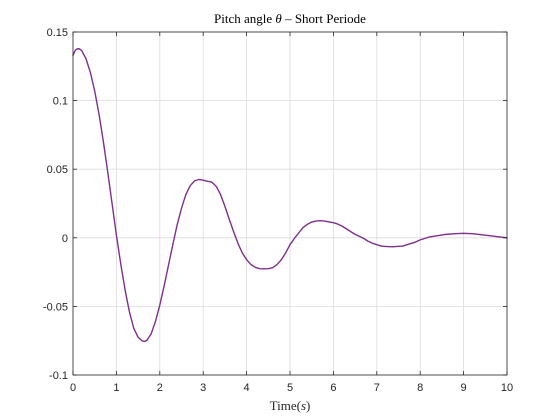  What do you see at coordinates (116, 388) in the screenshot?
I see `x-tick-label: 1` at bounding box center [116, 388].